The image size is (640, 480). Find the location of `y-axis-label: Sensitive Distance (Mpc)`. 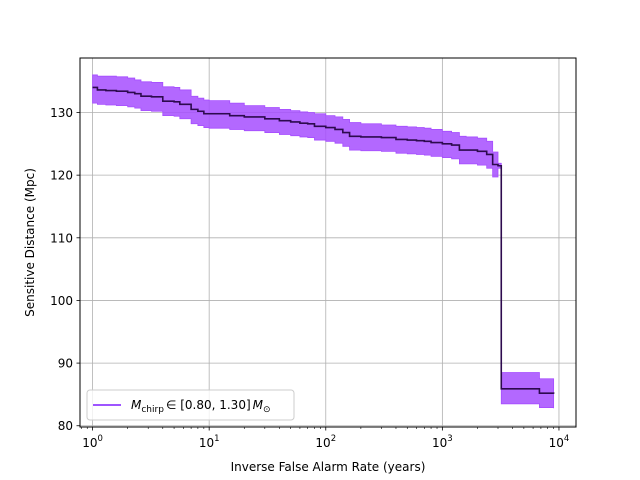

y-axis-label: Sensitive Distance (Mpc) is located at coordinates (30, 242).